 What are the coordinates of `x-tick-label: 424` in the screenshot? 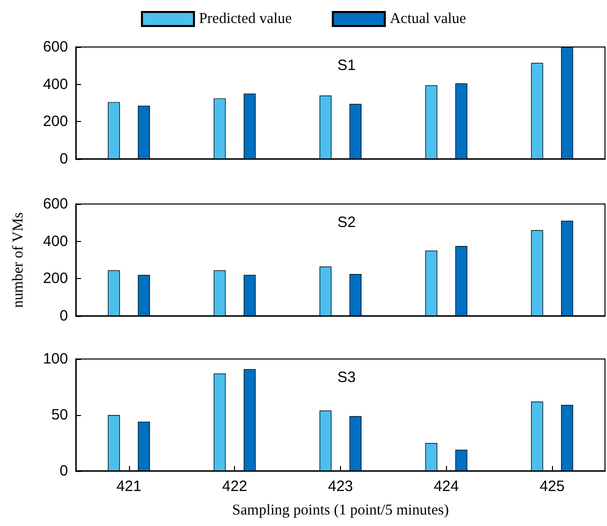 It's located at (446, 486).